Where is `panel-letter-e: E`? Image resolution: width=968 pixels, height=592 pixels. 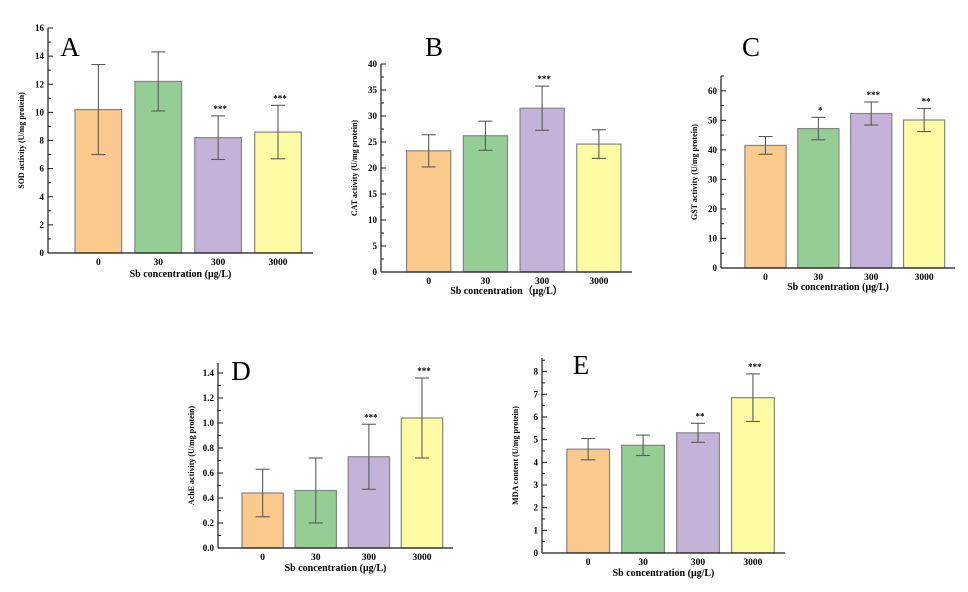
panel-letter-e: E is located at coordinates (581, 365).